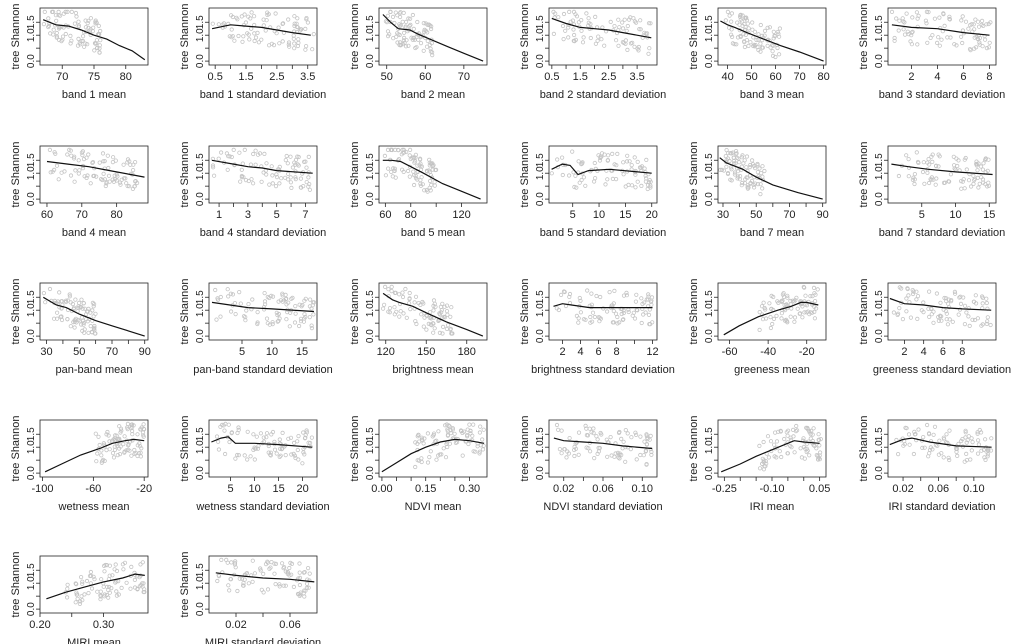 The width and height of the screenshot is (1024, 644). Describe the element at coordinates (788, 308) in the screenshot. I see `scatter-points` at that location.